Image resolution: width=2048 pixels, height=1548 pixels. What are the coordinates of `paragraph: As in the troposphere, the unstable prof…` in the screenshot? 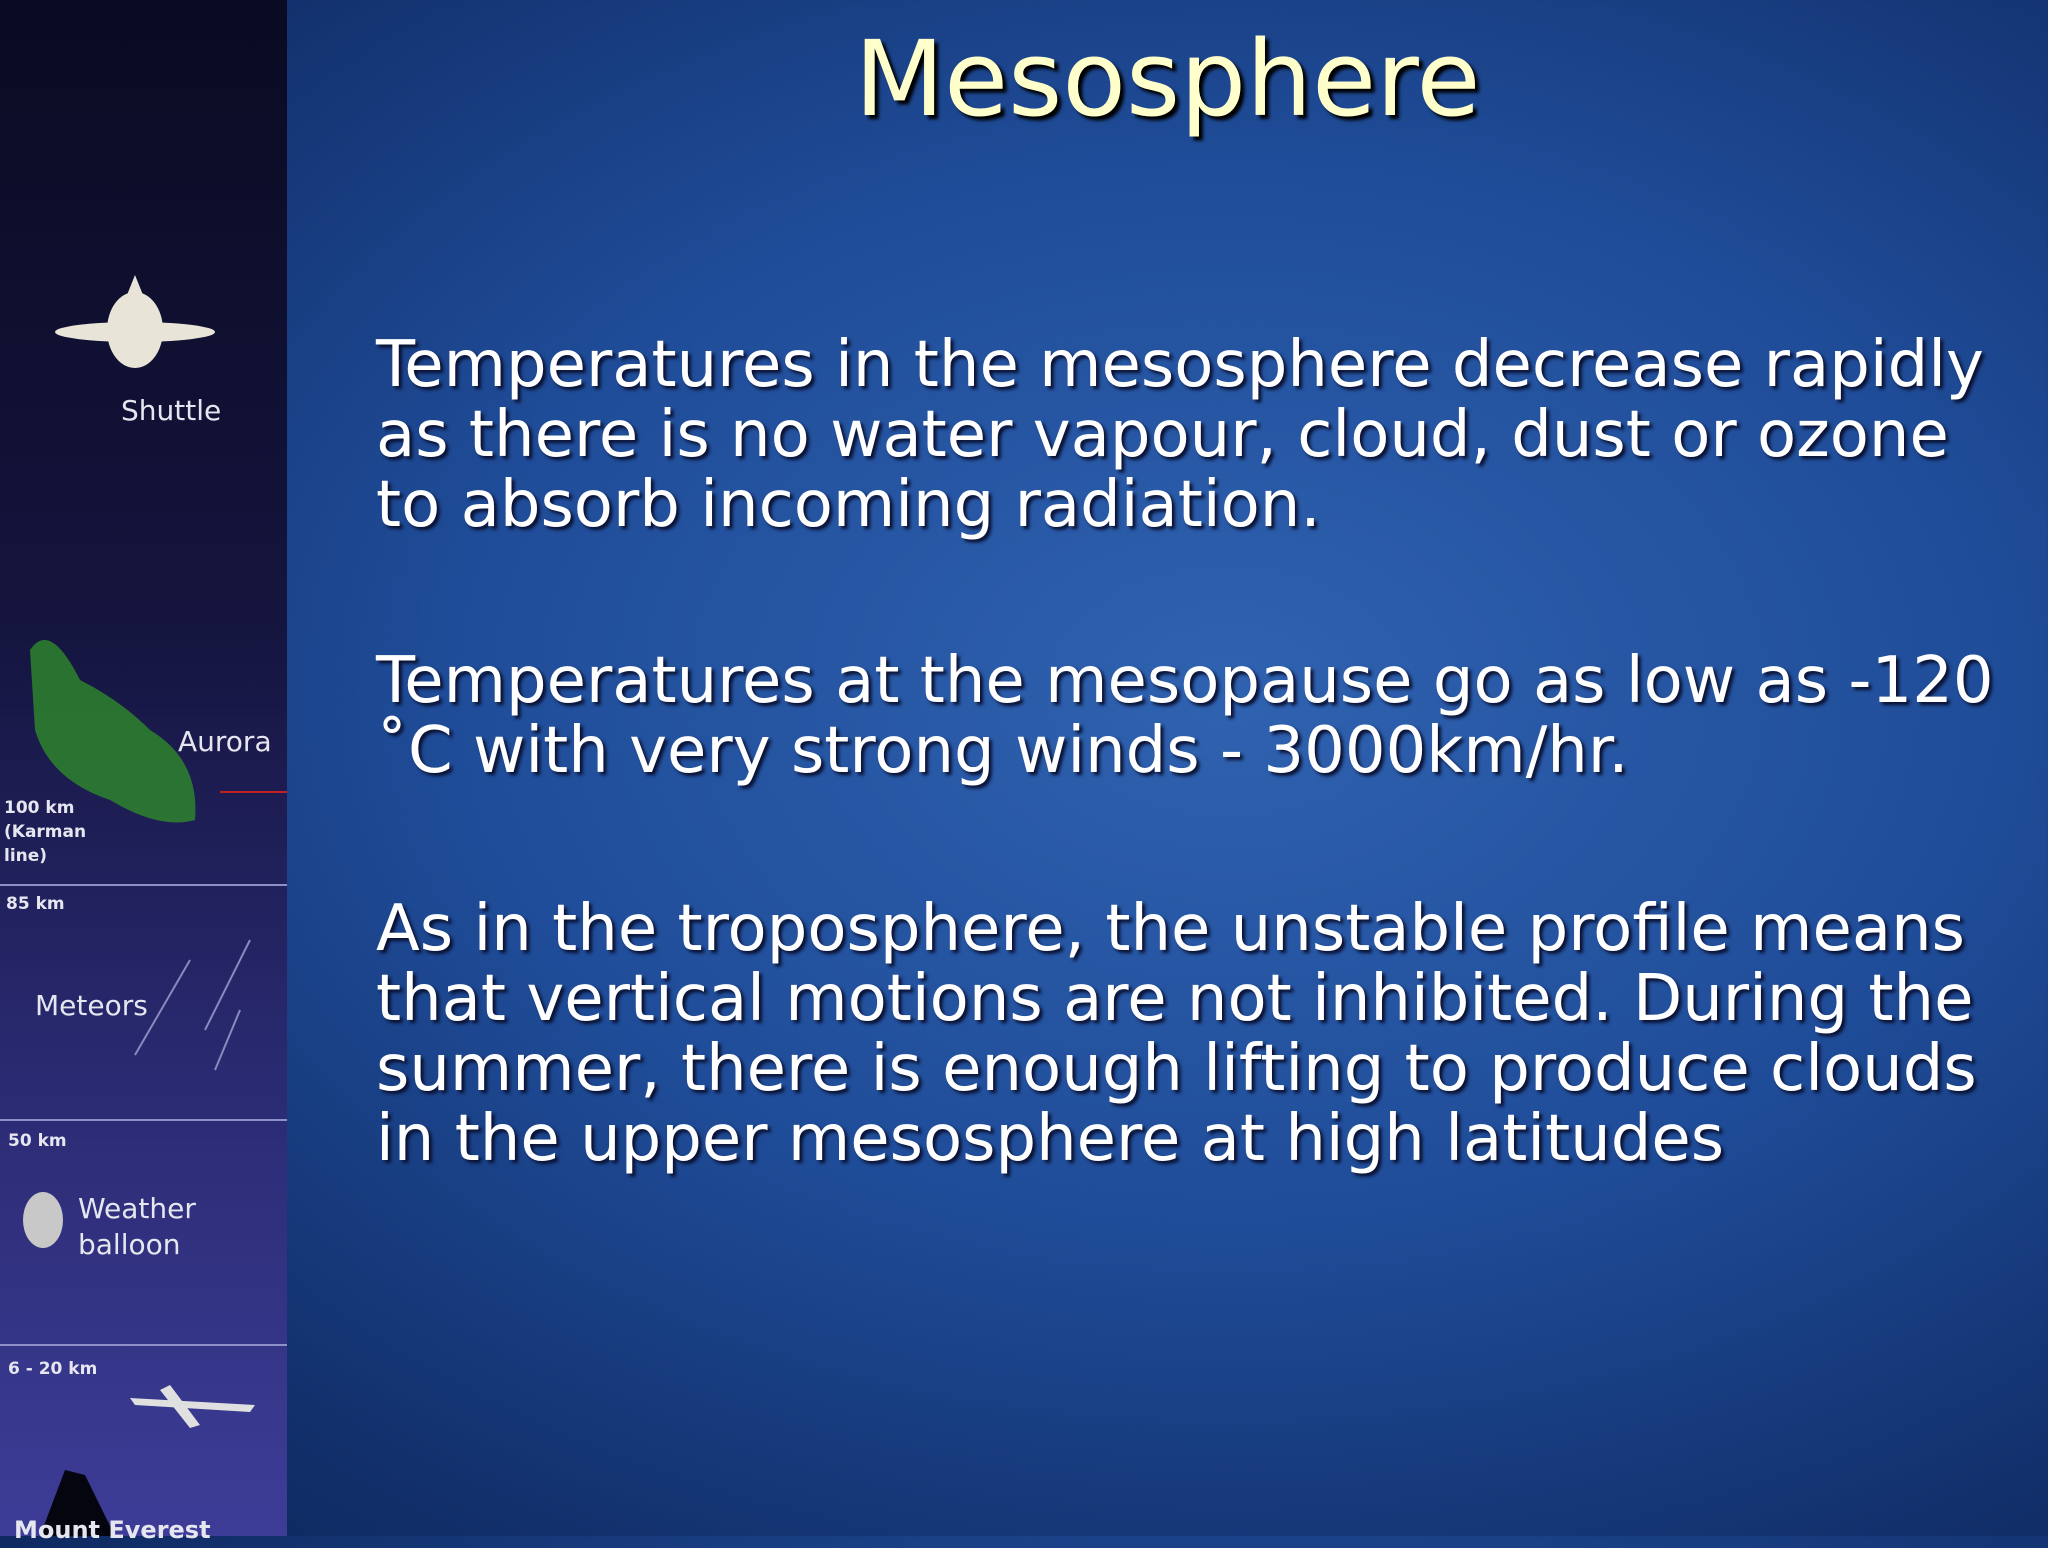 It's located at (1176, 1034).